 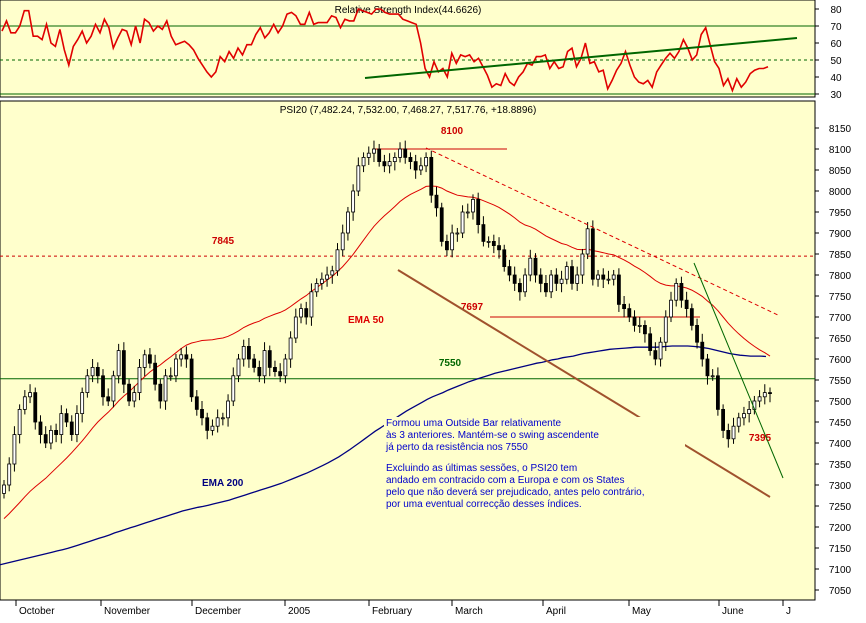 I want to click on price-tick-label: 7250, so click(x=840, y=507).